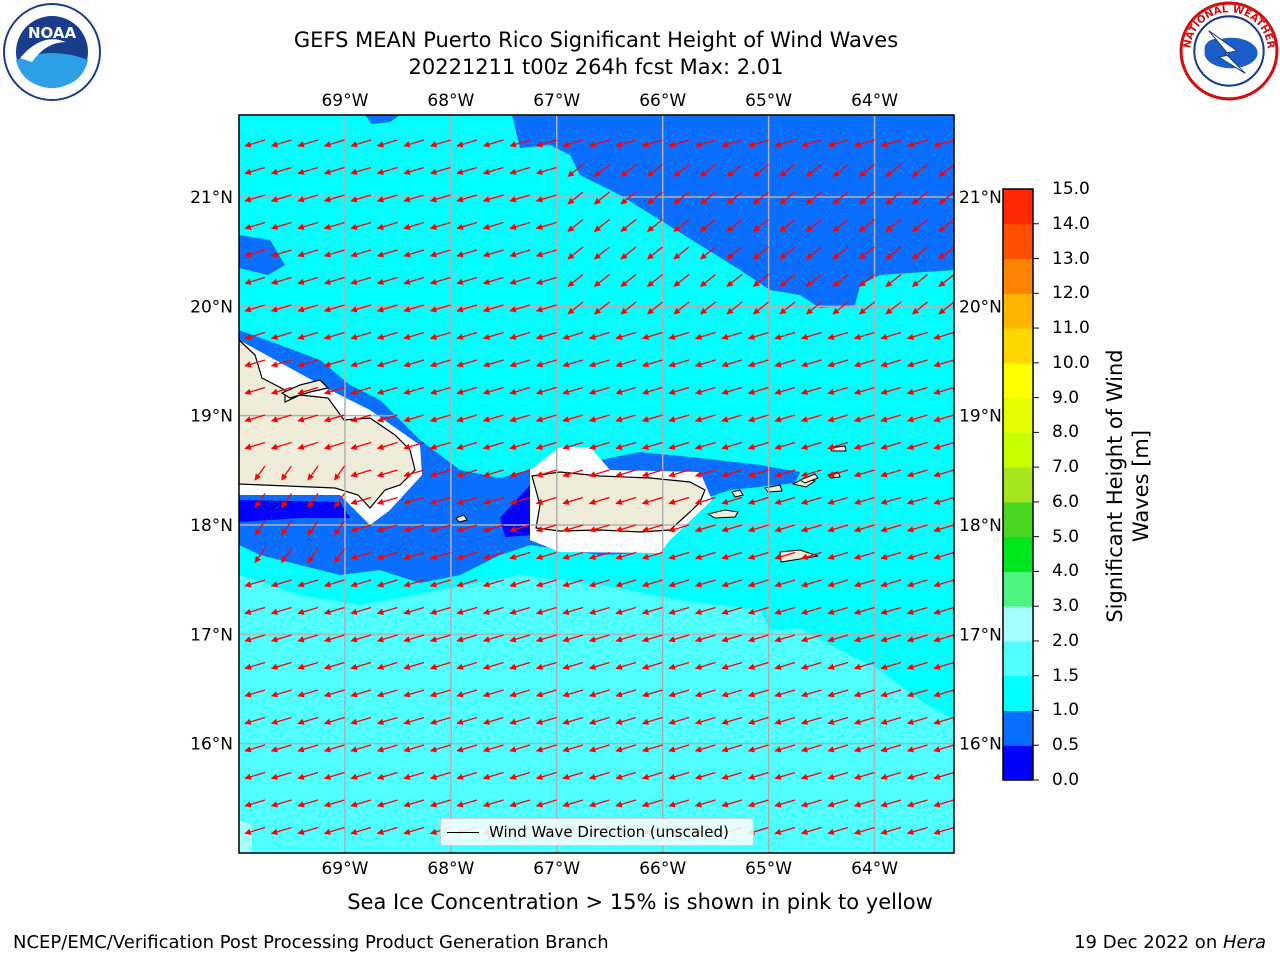 Image resolution: width=1280 pixels, height=960 pixels. Describe the element at coordinates (262, 255) in the screenshot. I see `sea-field-0p5-1p0-nw` at that location.